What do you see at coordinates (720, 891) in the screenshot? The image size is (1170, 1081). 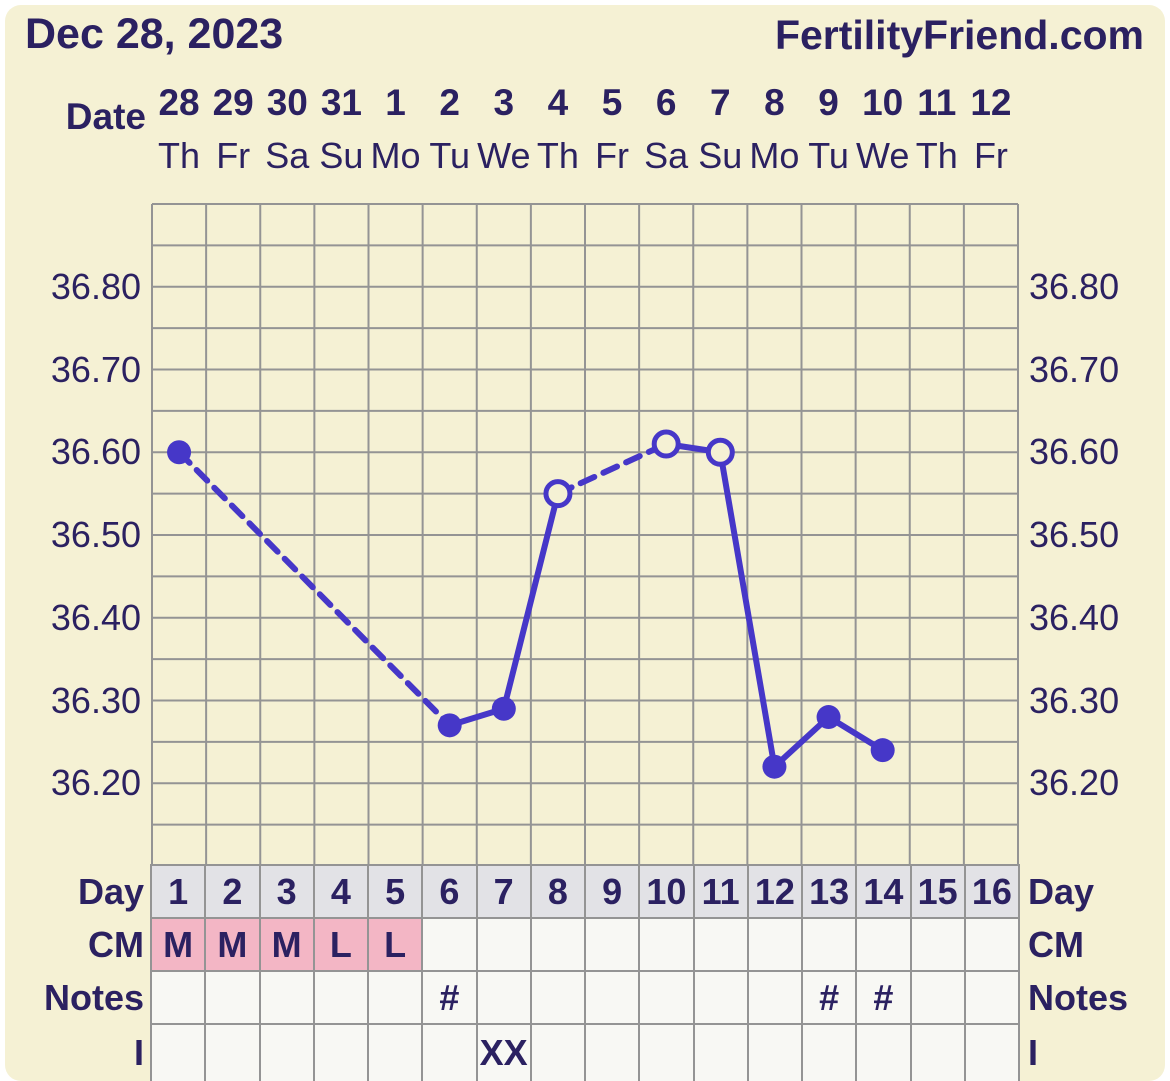 I see `day-cell: 11` at bounding box center [720, 891].